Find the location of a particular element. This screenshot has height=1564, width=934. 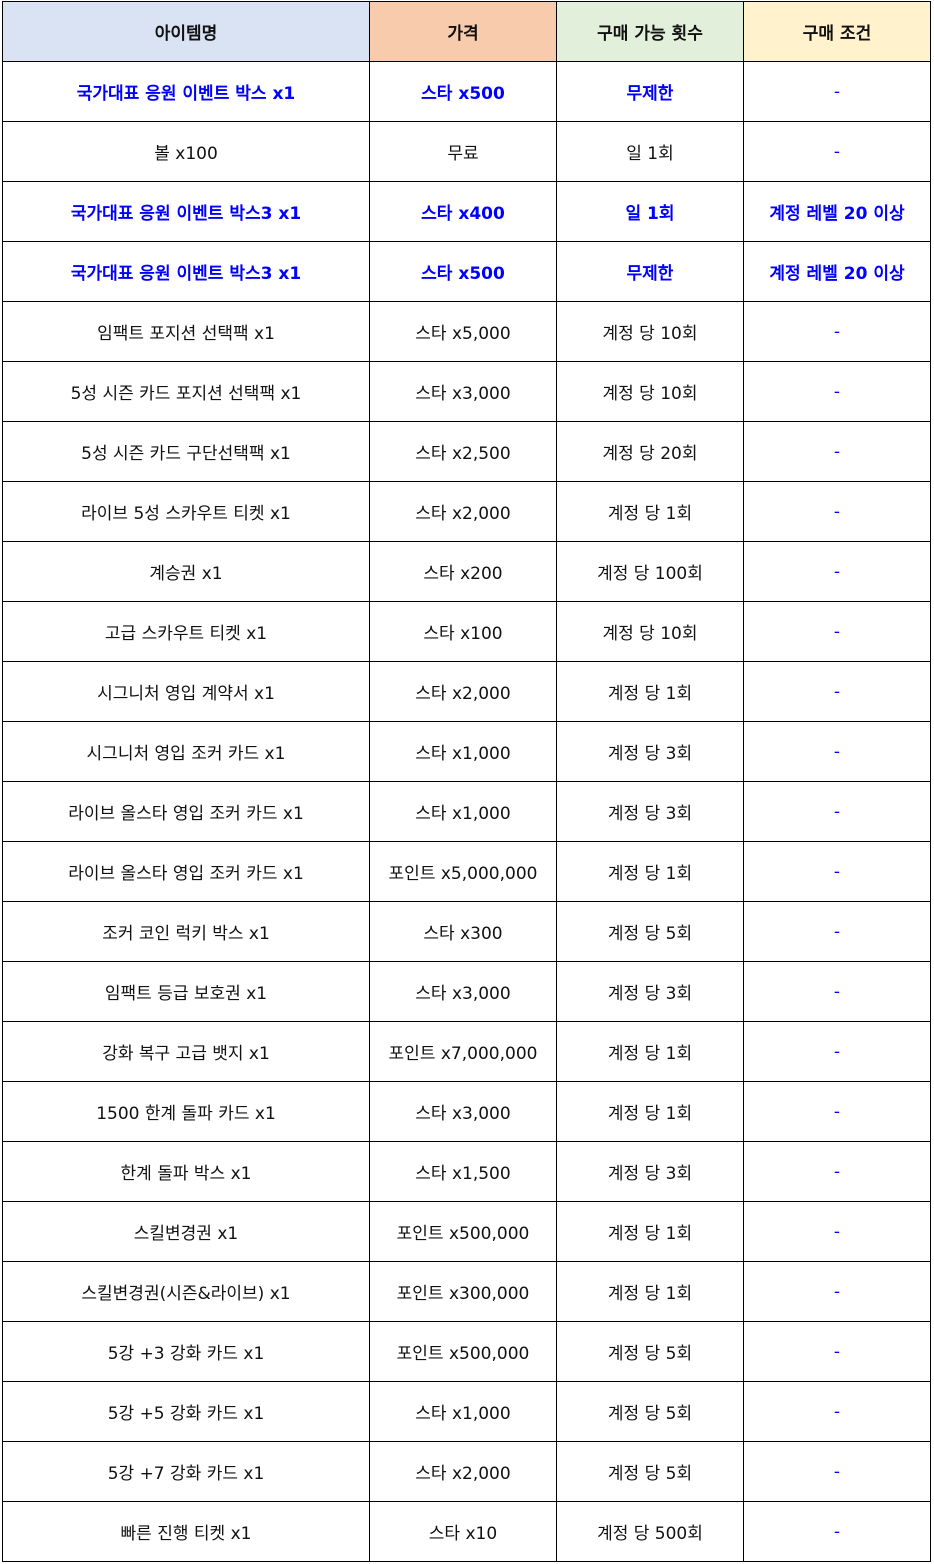

cell-price: 포인트 x500,000 is located at coordinates (463, 1351).